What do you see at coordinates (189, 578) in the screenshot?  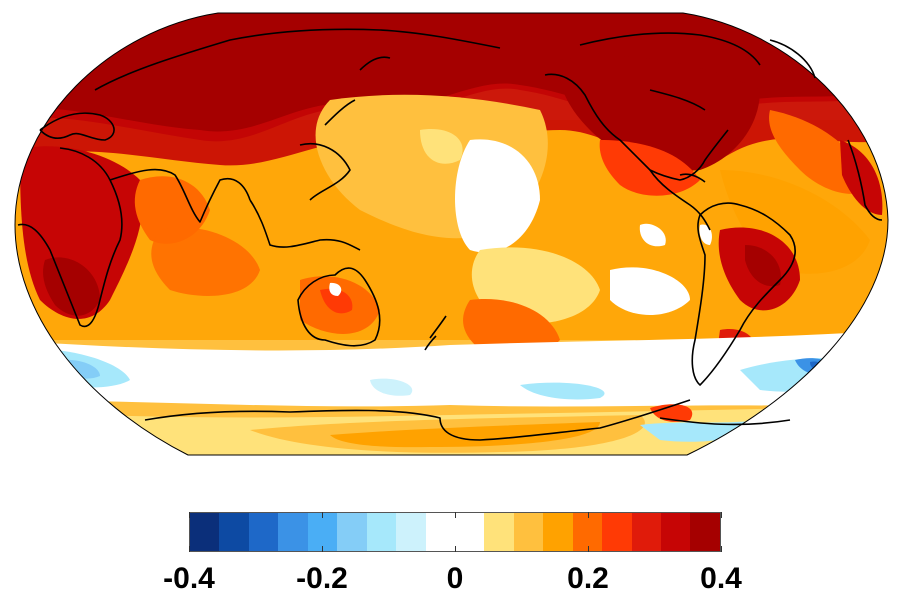 I see `colorbar-label-min: -0.4` at bounding box center [189, 578].